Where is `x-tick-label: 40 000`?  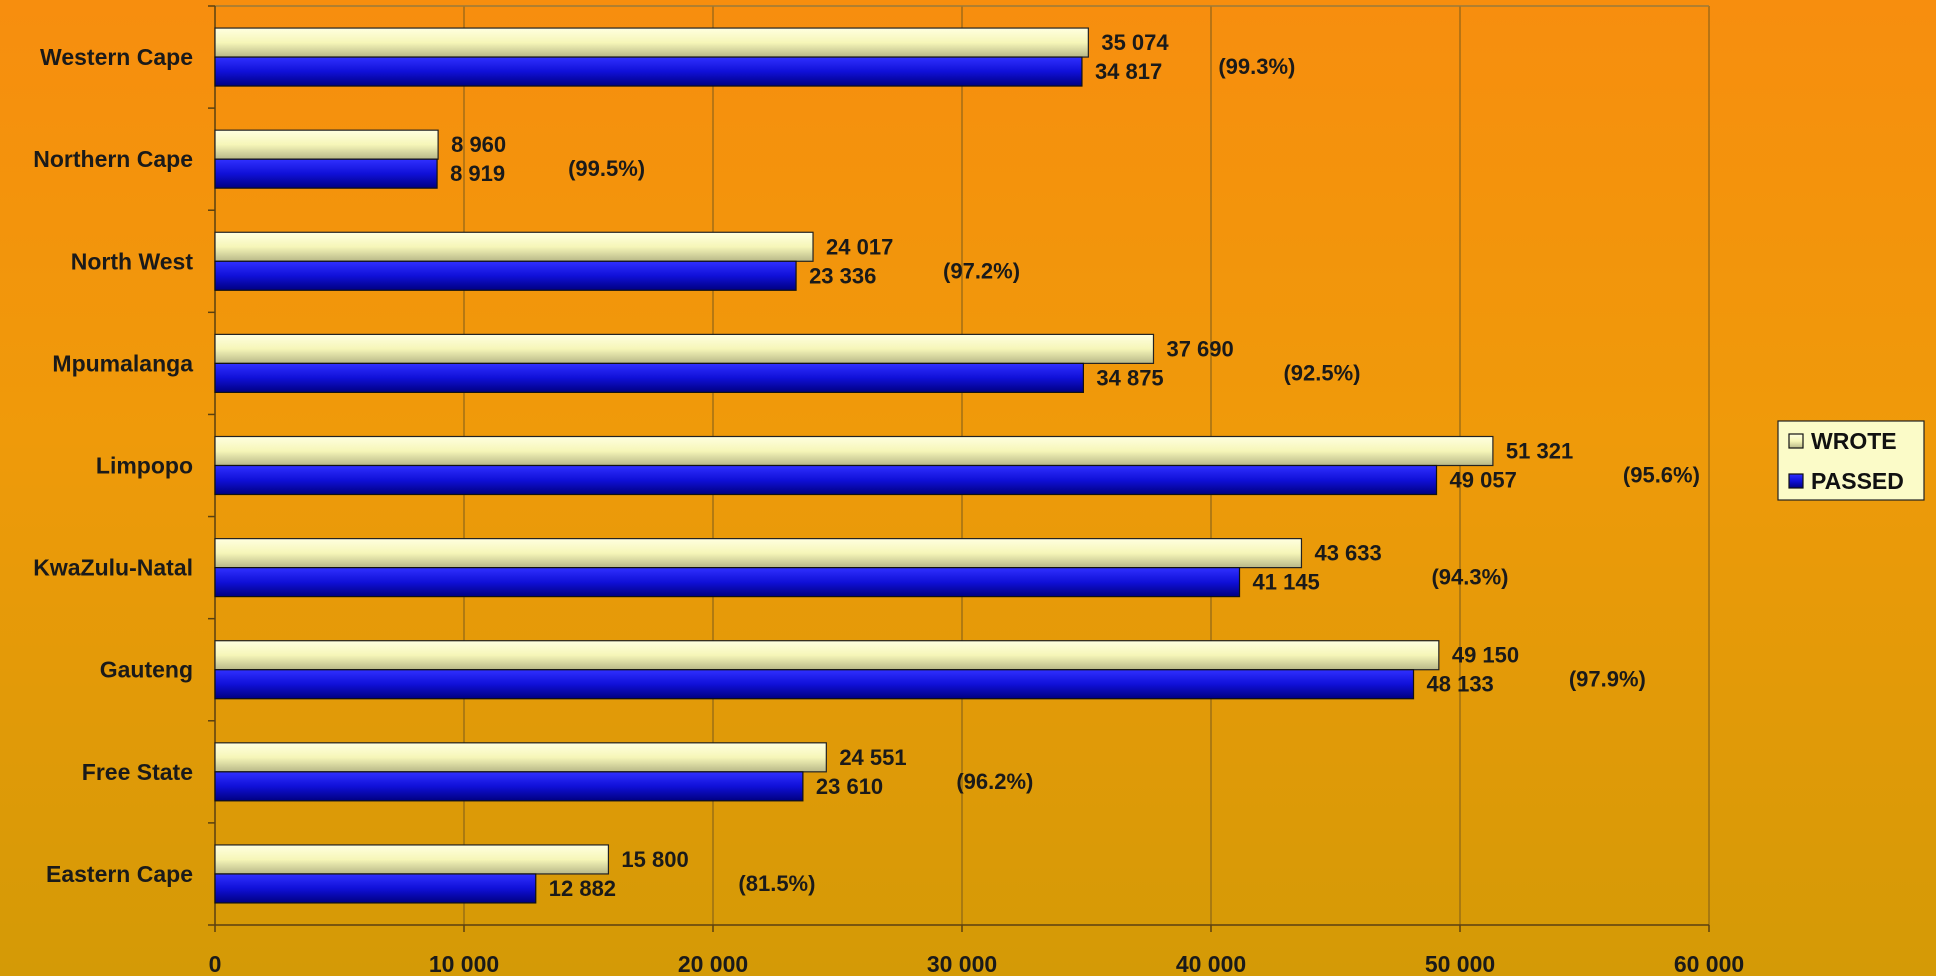
x-tick-label: 40 000 is located at coordinates (1211, 963).